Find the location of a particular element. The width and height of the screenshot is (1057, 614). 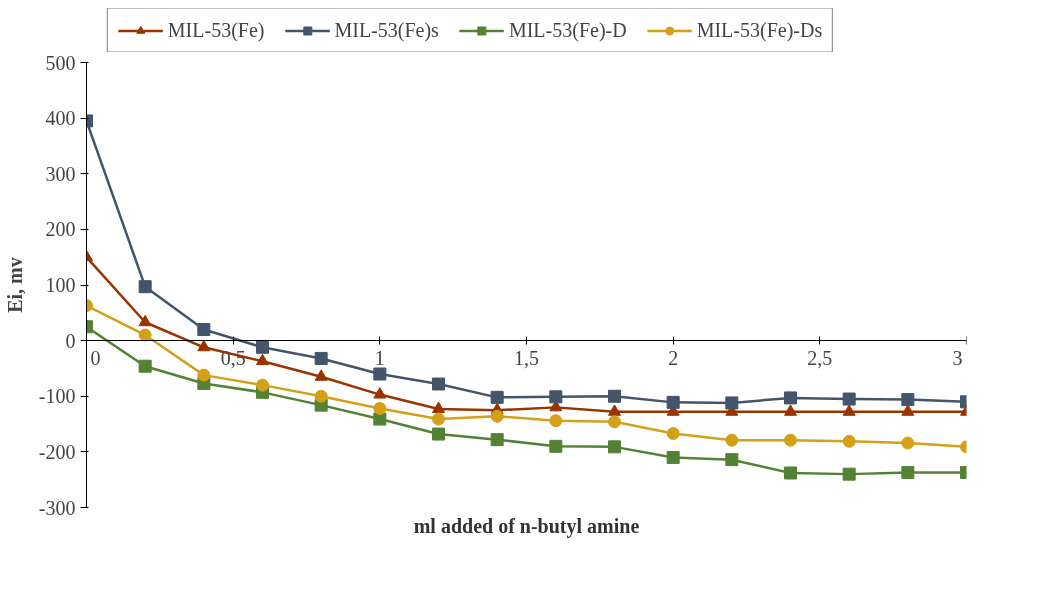

y-tick-label: 0 is located at coordinates (70, 340).